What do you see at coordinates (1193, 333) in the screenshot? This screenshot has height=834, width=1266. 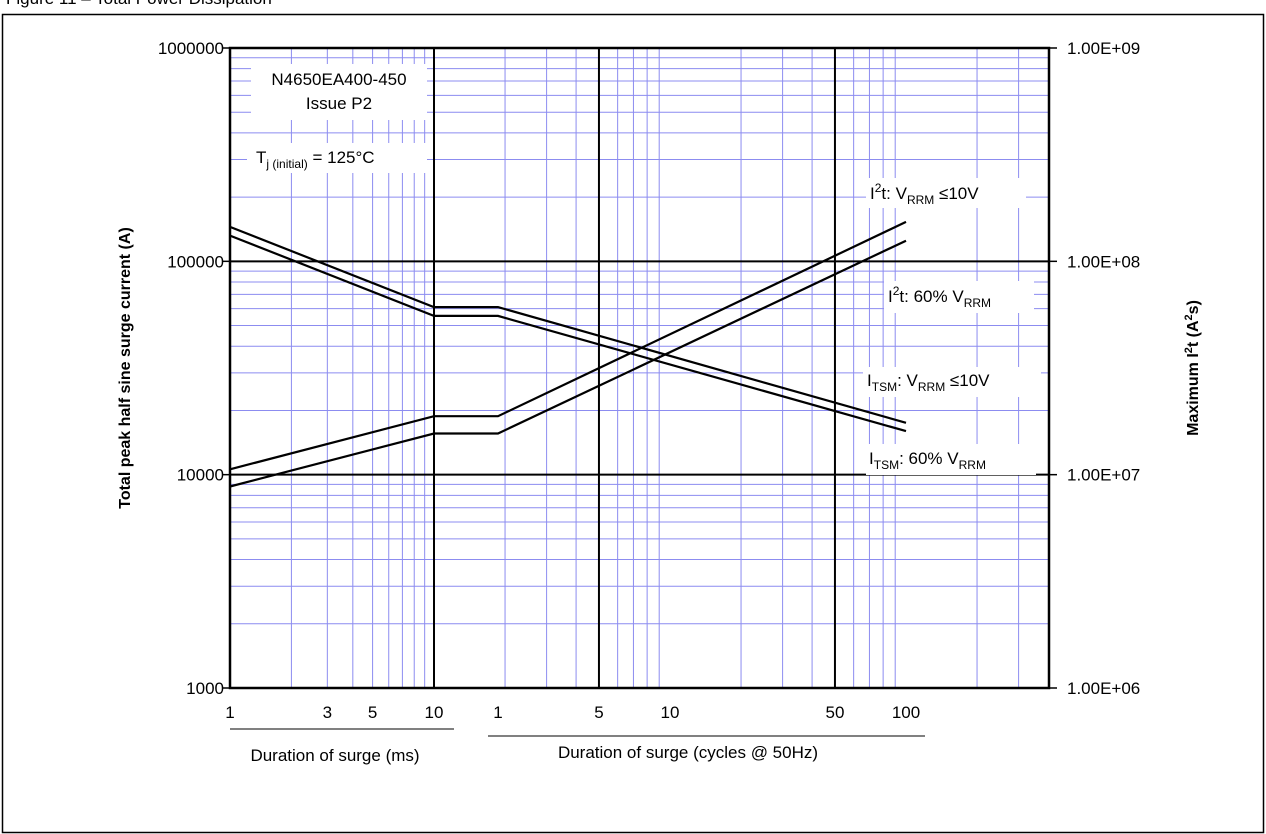 I see `right-axis-label-part2: t (A` at bounding box center [1193, 333].